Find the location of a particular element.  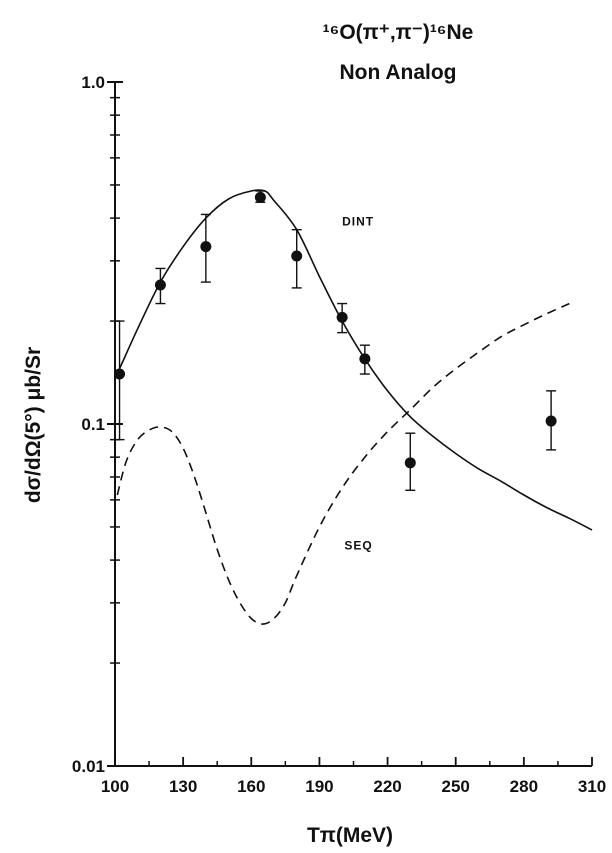

y-axis-label: dσ/dΩ(5°) μb/Sr is located at coordinates (33, 425).